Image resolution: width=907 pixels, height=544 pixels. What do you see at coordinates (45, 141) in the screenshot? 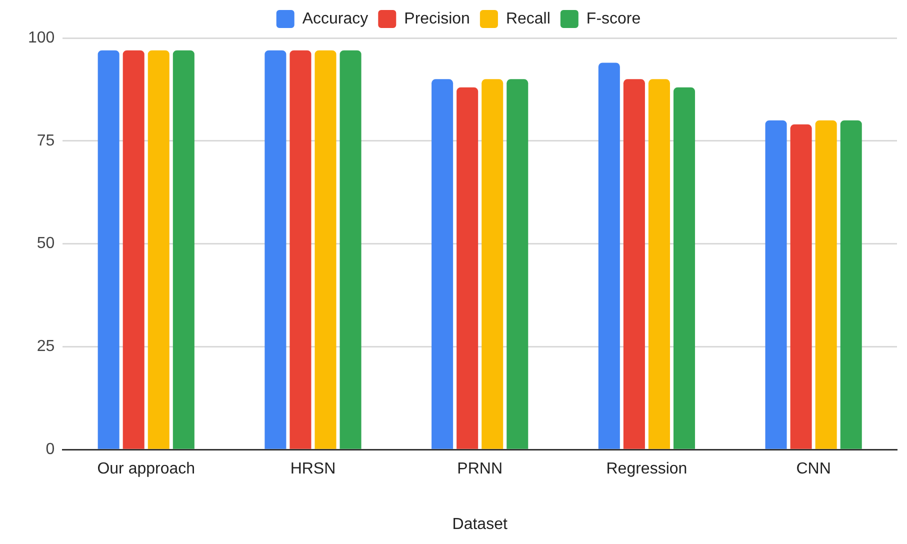
I see `y-tick-label: 75` at bounding box center [45, 141].